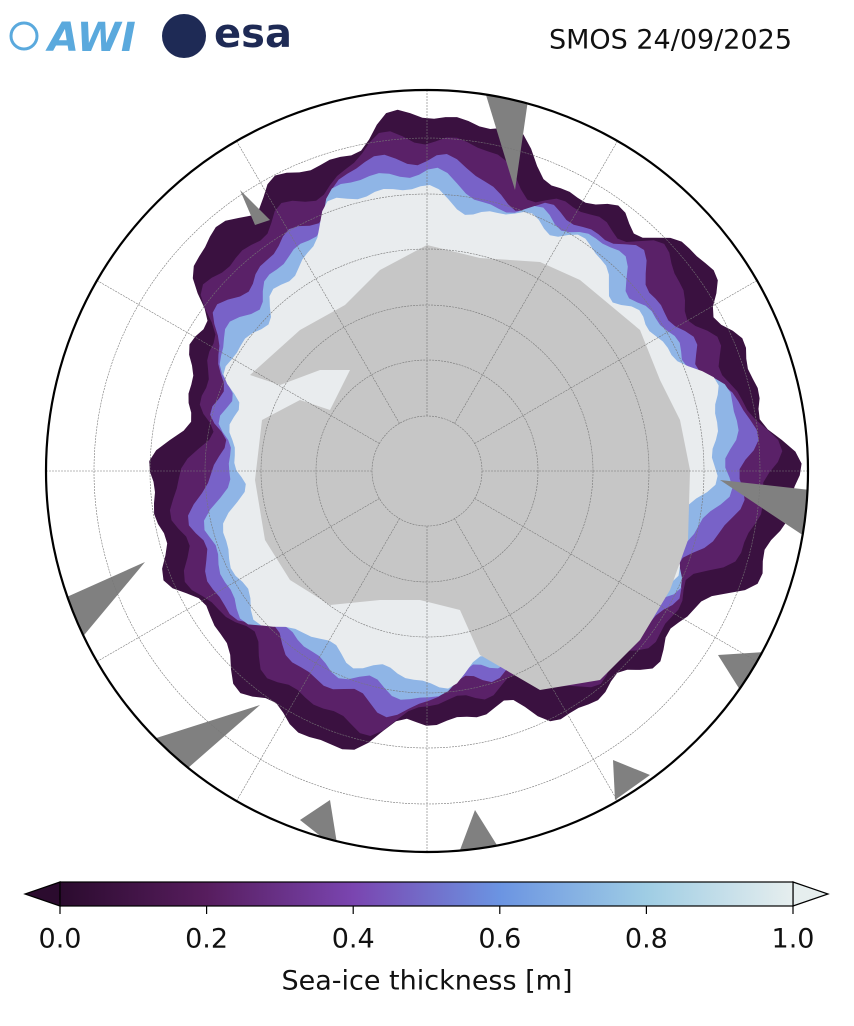  I want to click on esa-emblem, so click(184, 36).